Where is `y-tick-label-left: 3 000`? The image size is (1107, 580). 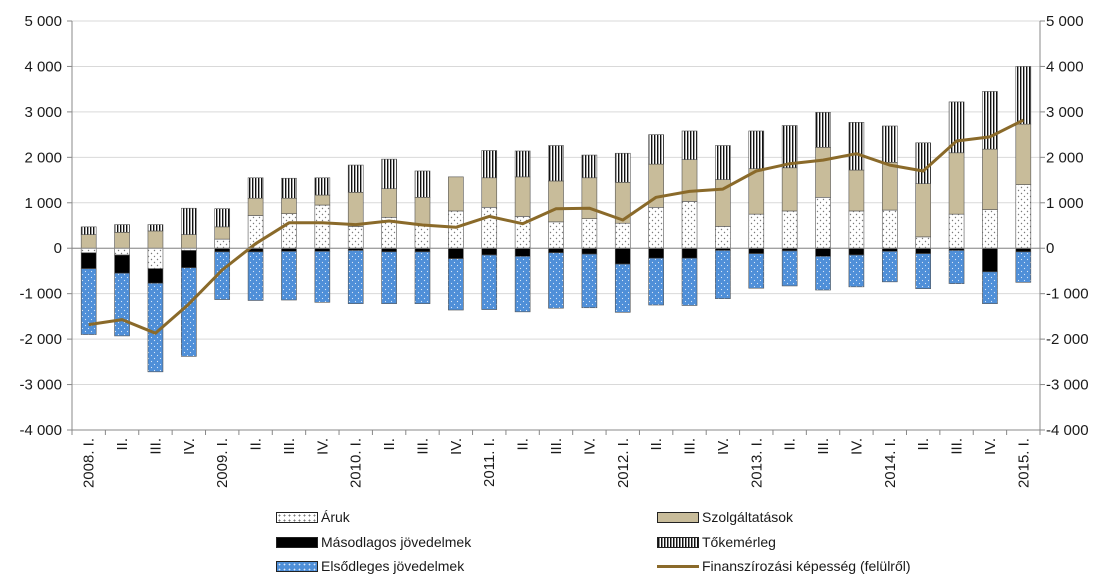 y-tick-label-left: 3 000 is located at coordinates (43, 112).